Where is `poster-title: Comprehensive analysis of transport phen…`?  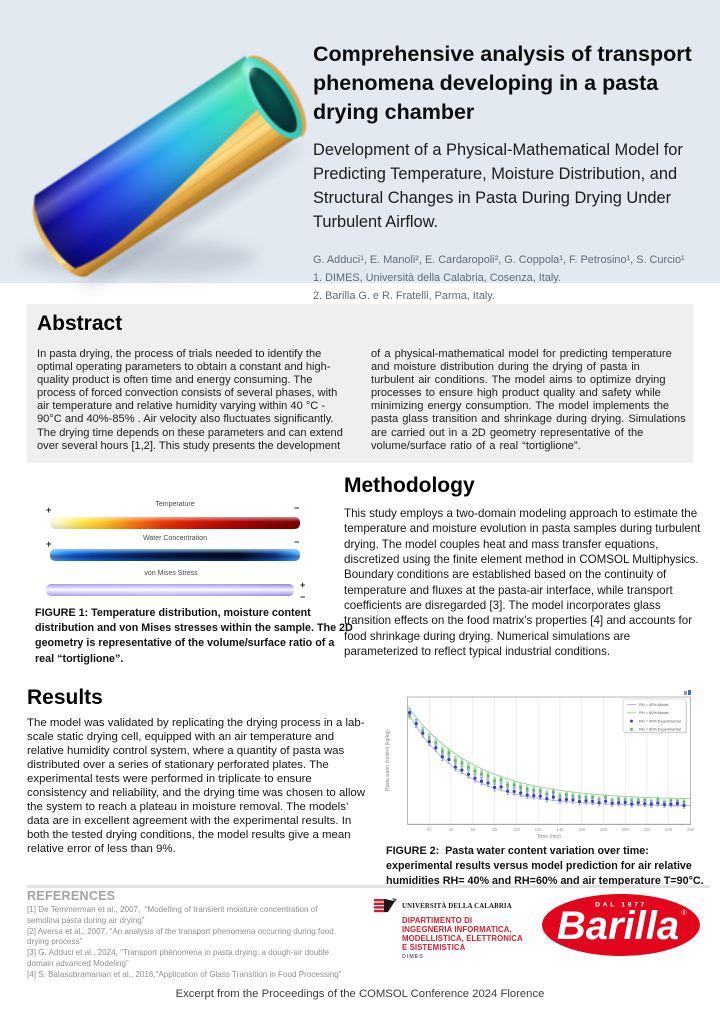
poster-title: Comprehensive analysis of transport phen… is located at coordinates (502, 83).